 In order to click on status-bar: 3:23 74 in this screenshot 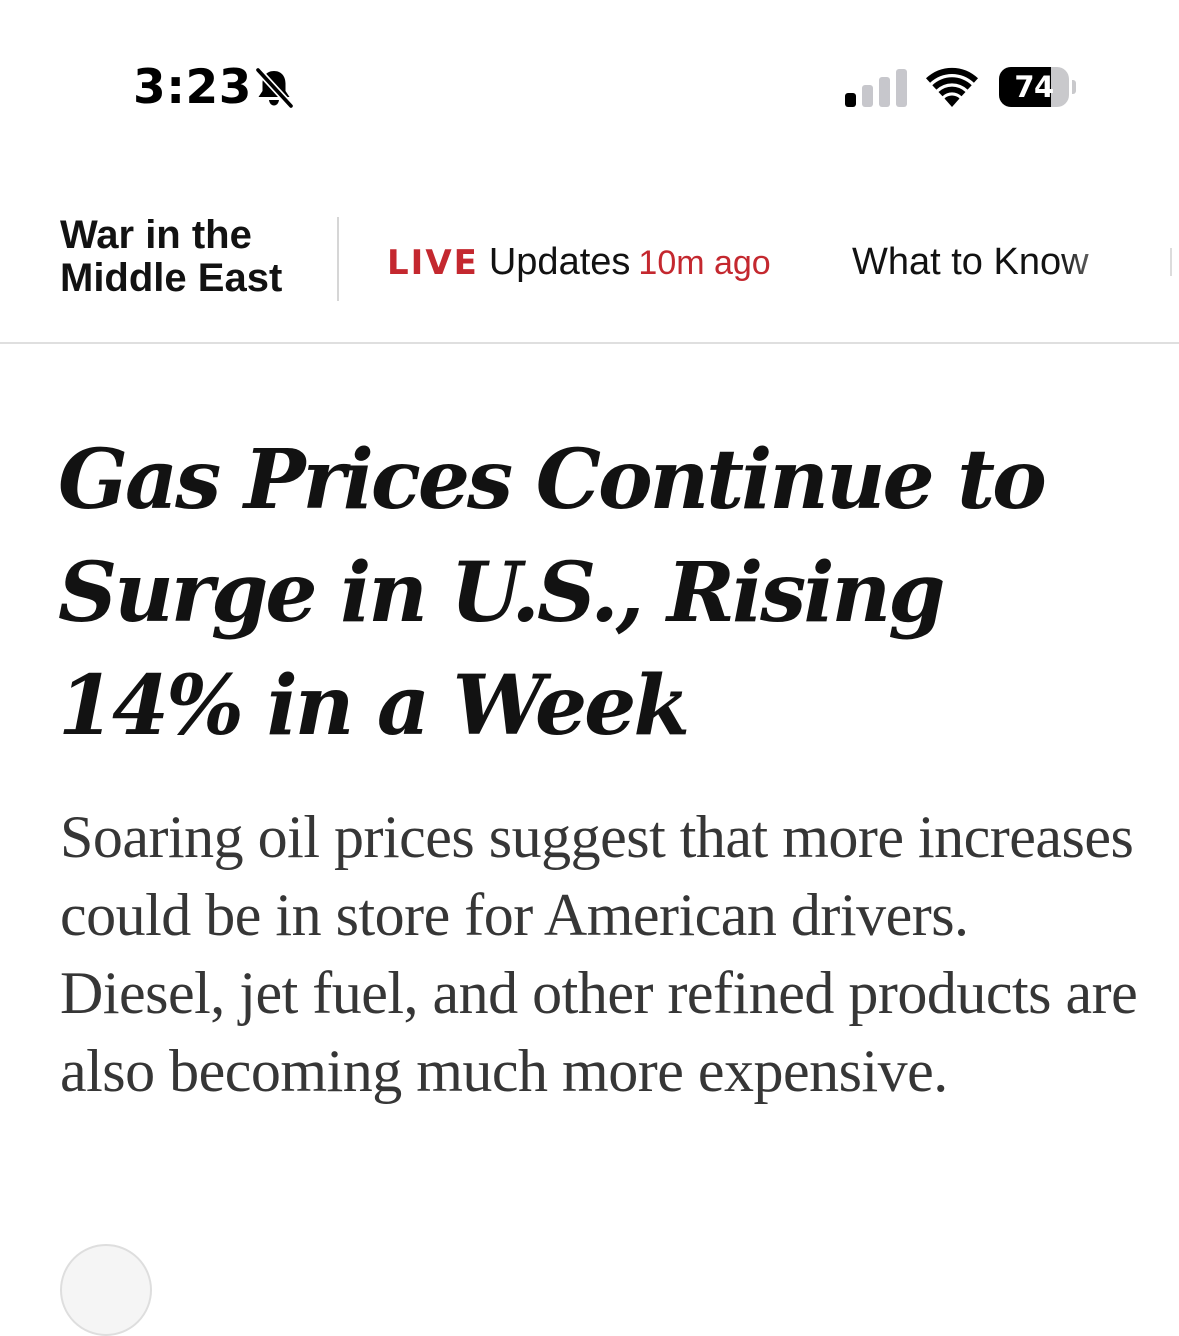, I will do `click(589, 75)`.